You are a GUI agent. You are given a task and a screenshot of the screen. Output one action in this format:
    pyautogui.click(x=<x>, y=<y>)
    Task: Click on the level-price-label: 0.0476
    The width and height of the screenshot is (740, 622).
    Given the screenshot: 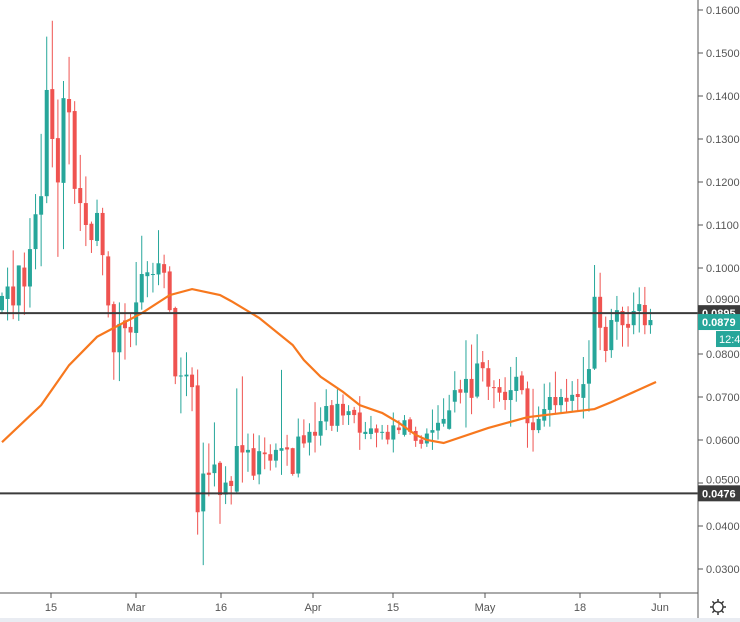 What is the action you would take?
    pyautogui.click(x=719, y=494)
    